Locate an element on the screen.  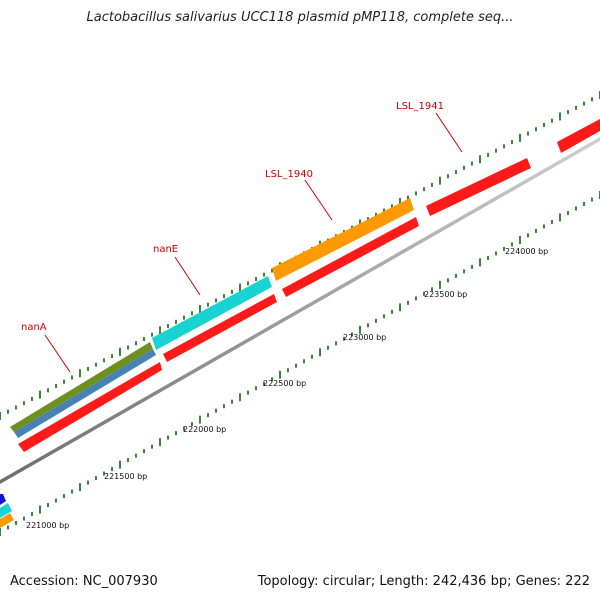
scale-label-222500: 222500 bp is located at coordinates (284, 383).